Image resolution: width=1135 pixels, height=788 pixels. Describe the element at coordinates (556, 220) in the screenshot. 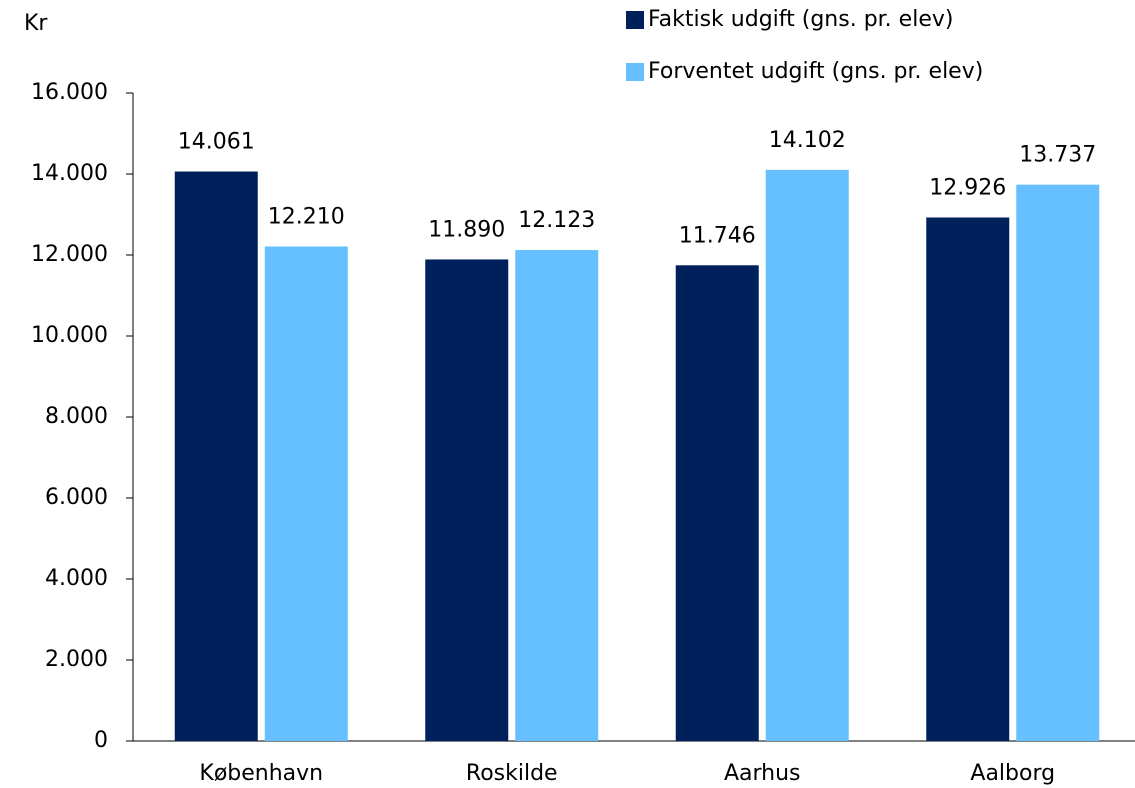

I see `value-label: 12.123` at that location.